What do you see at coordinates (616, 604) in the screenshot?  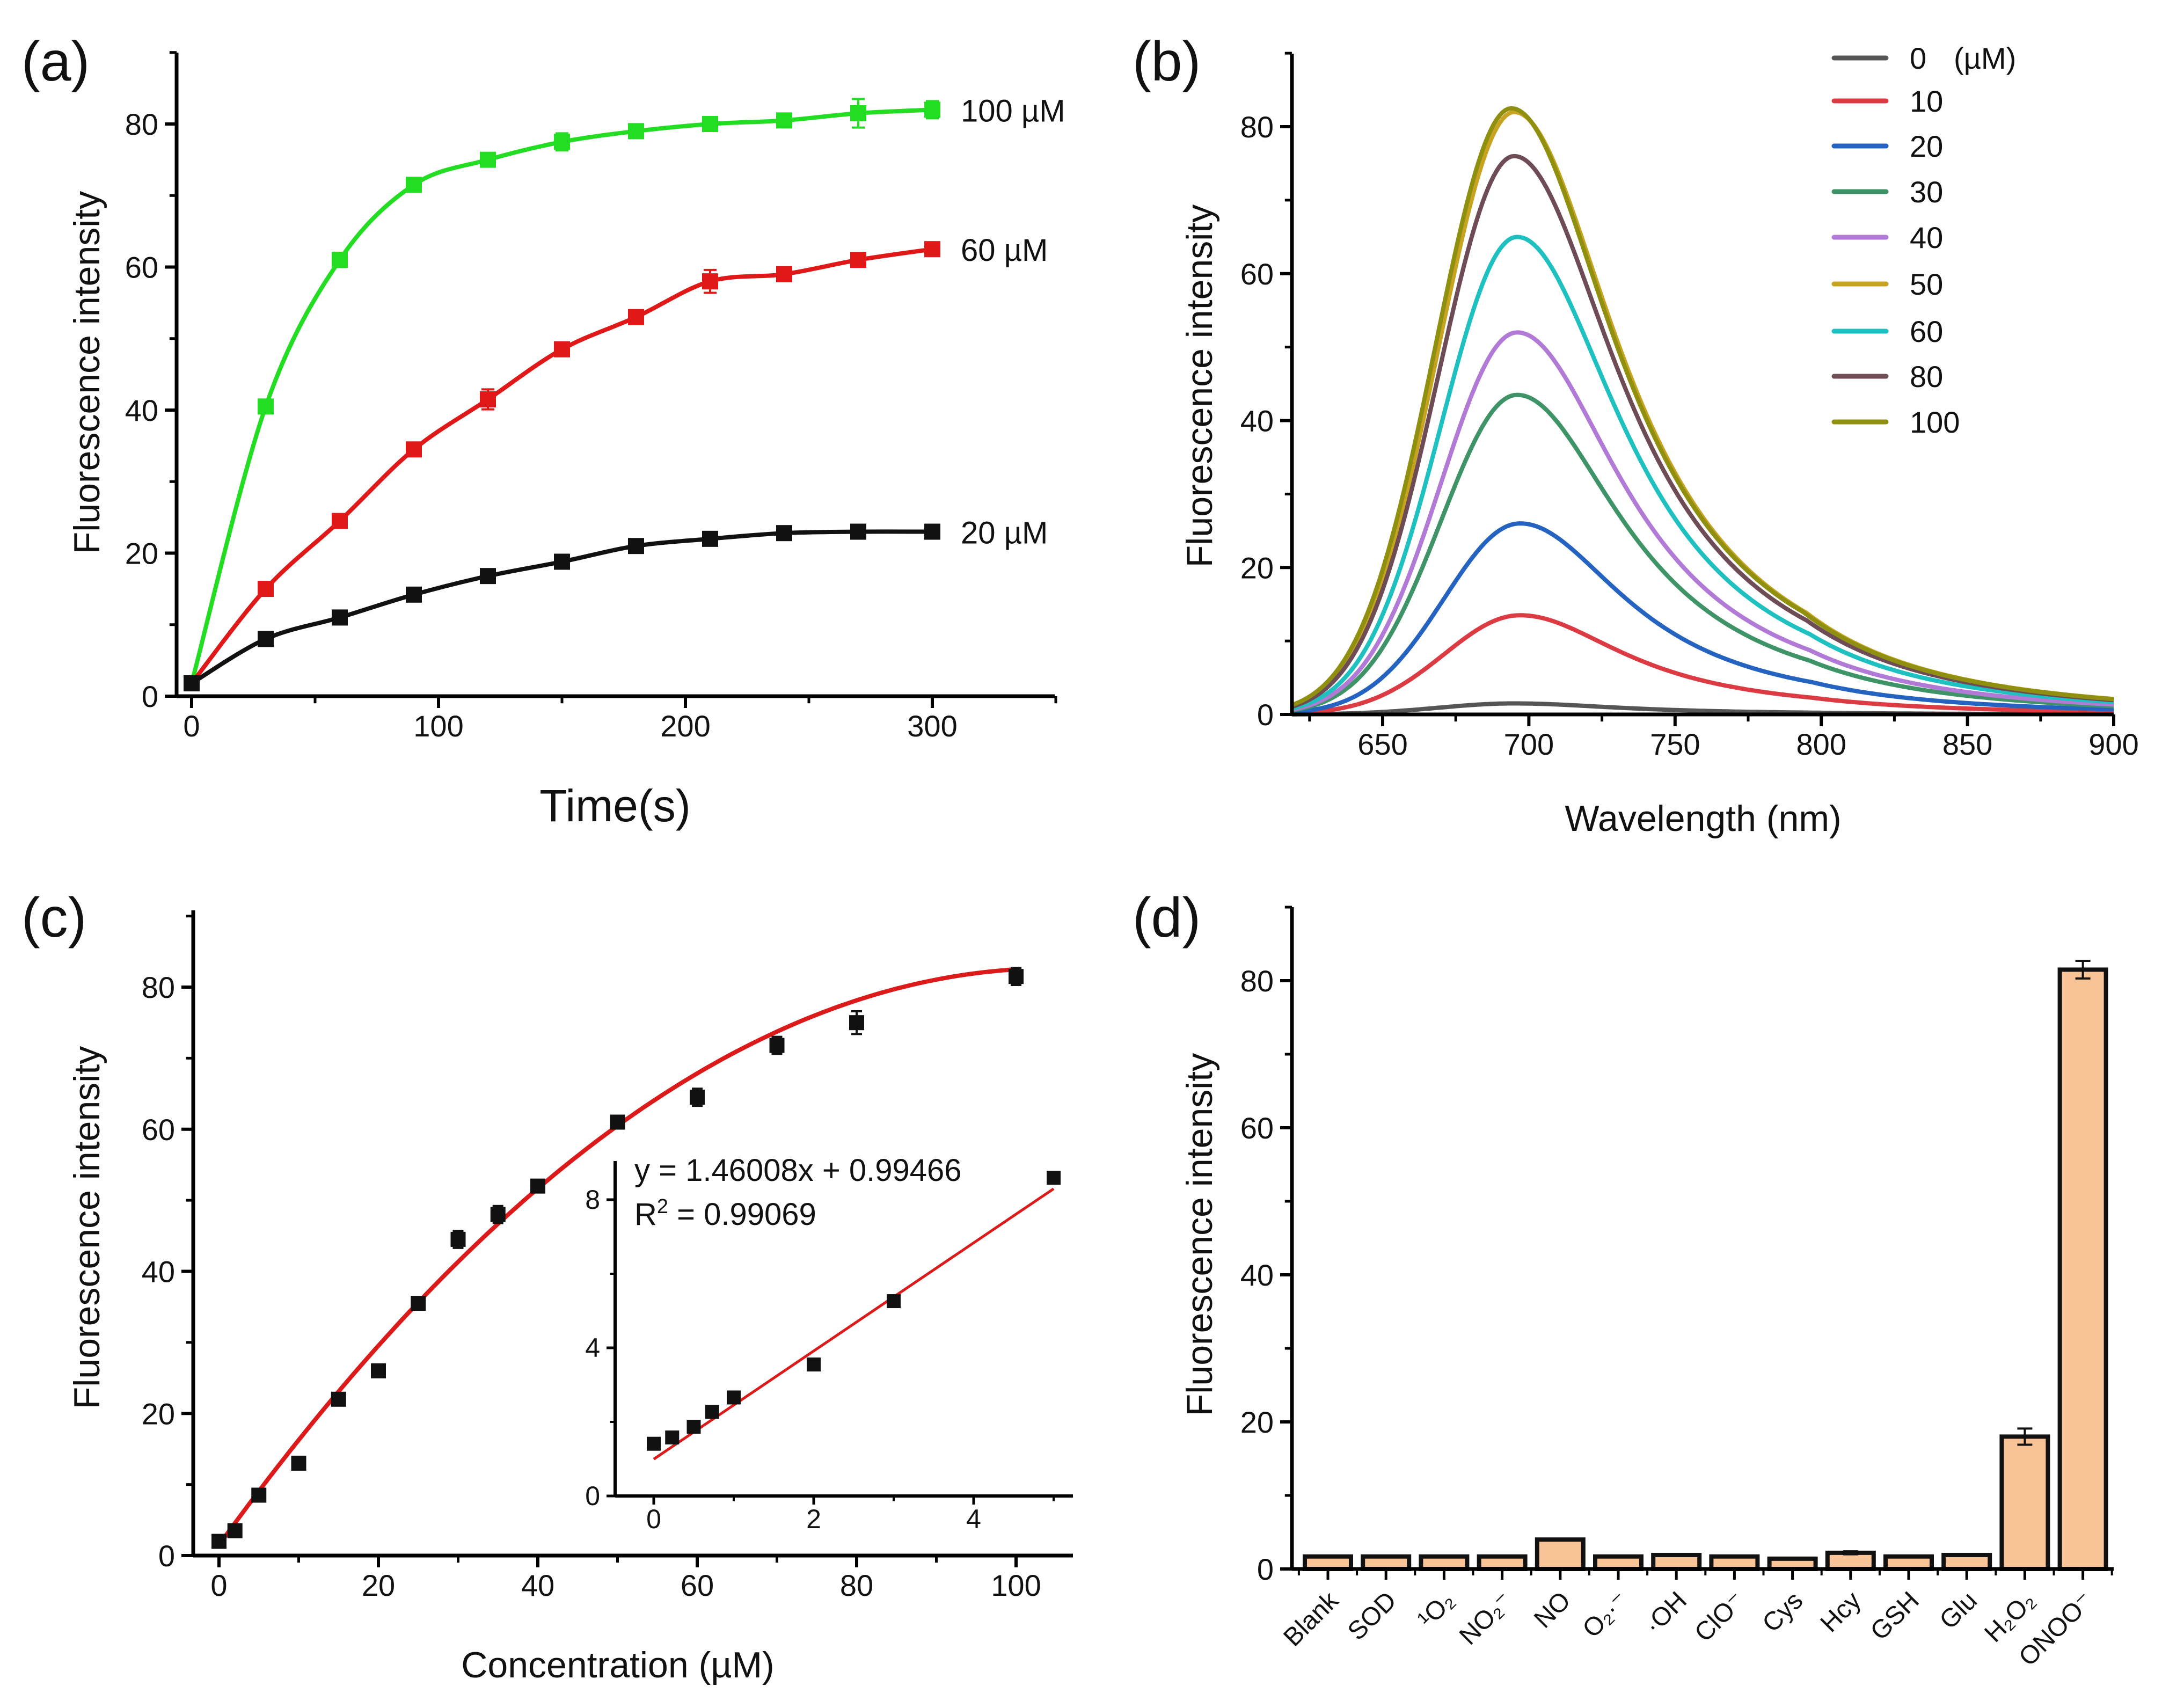 I see `series-20M: 20 µM` at bounding box center [616, 604].